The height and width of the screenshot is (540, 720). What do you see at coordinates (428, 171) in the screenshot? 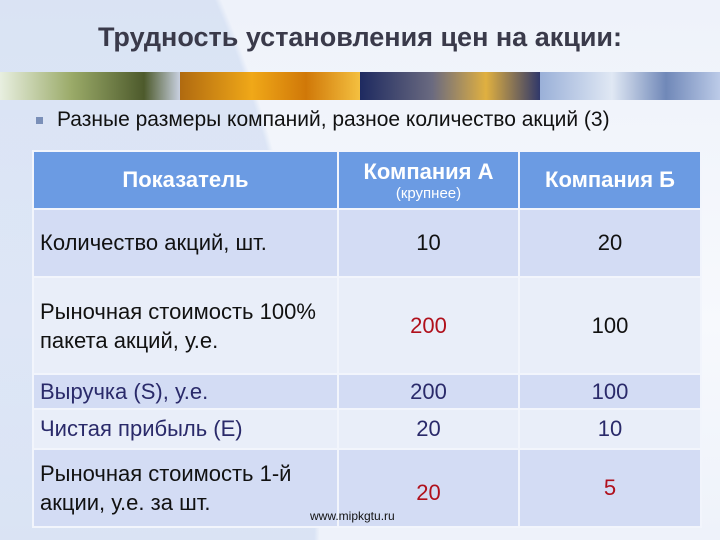
I see `header-company-a-label: Компания А` at bounding box center [428, 171].